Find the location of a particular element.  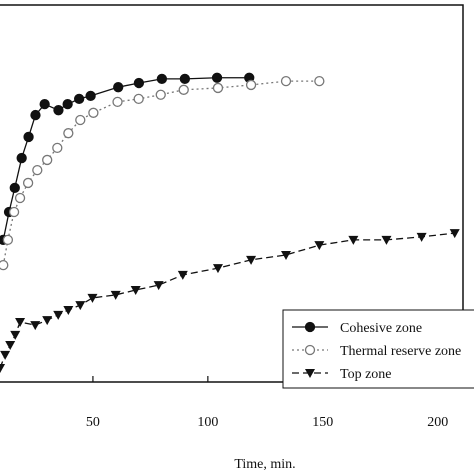

x-axis-label: Time, min. is located at coordinates (264, 464).